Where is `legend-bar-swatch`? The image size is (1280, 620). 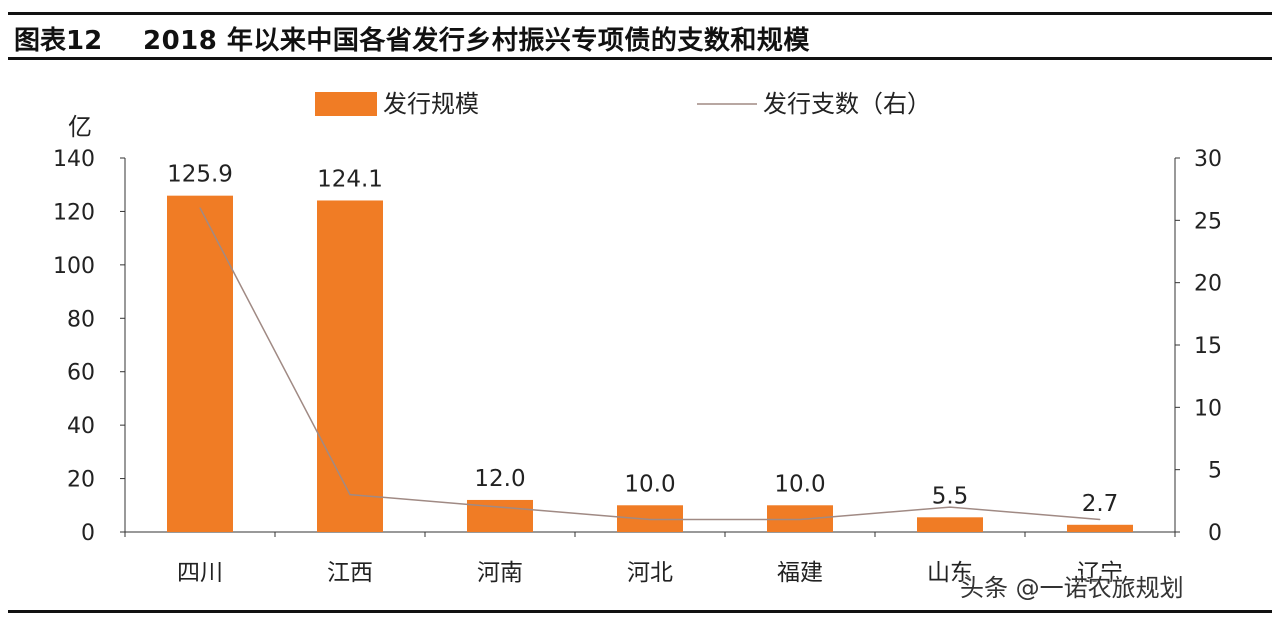
legend-bar-swatch is located at coordinates (346, 104).